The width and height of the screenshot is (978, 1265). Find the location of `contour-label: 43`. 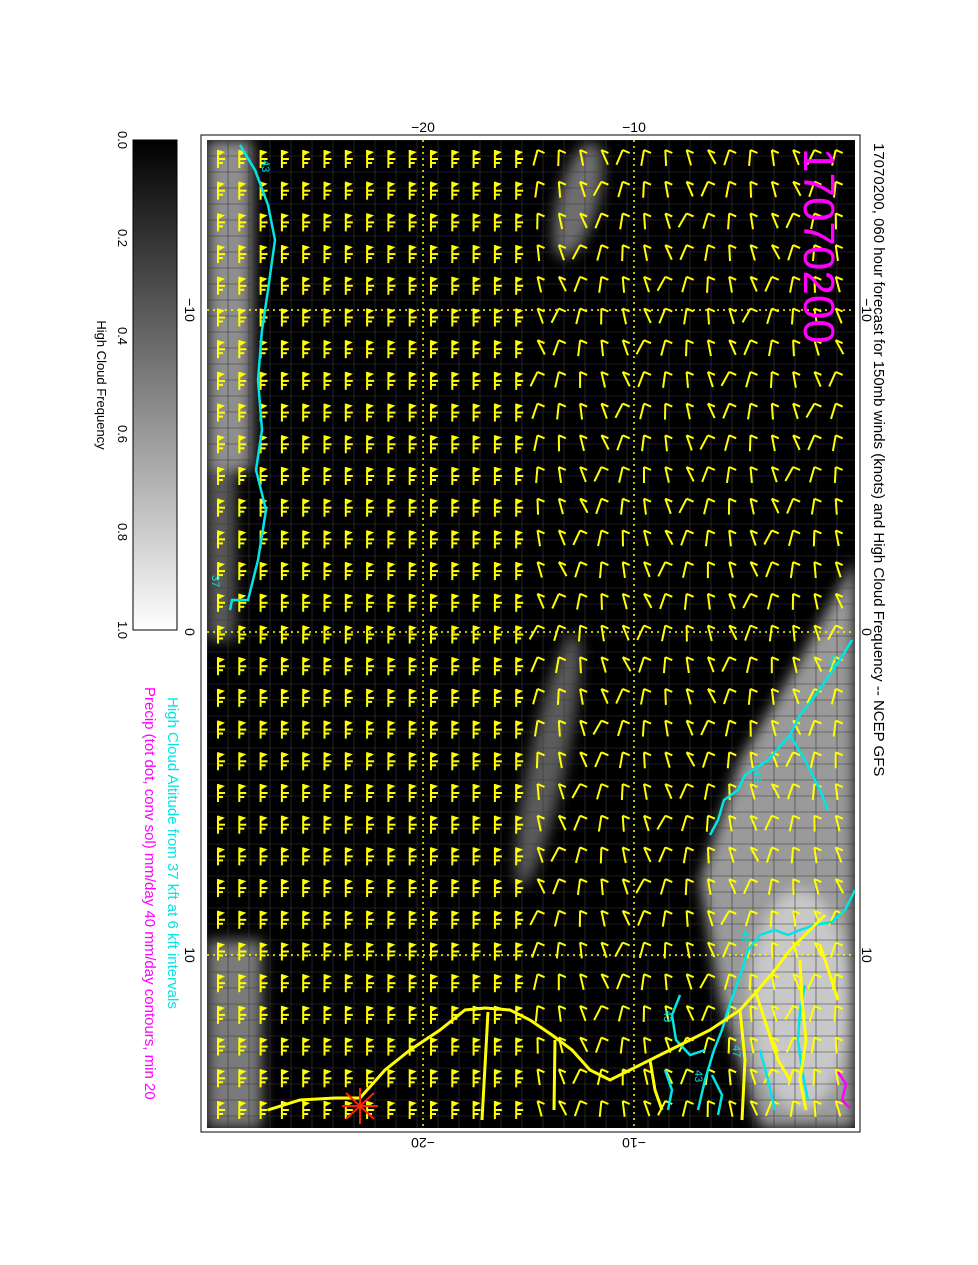

contour-label: 43 is located at coordinates (667, 1016).